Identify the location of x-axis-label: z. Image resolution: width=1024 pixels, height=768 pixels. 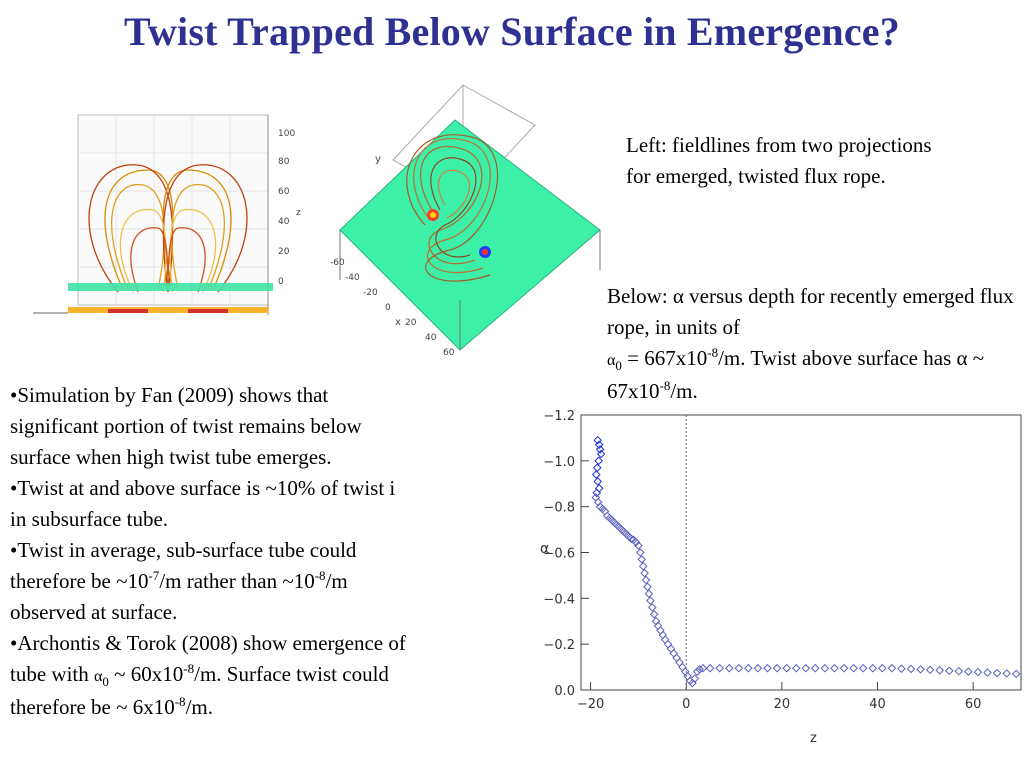
(813, 738).